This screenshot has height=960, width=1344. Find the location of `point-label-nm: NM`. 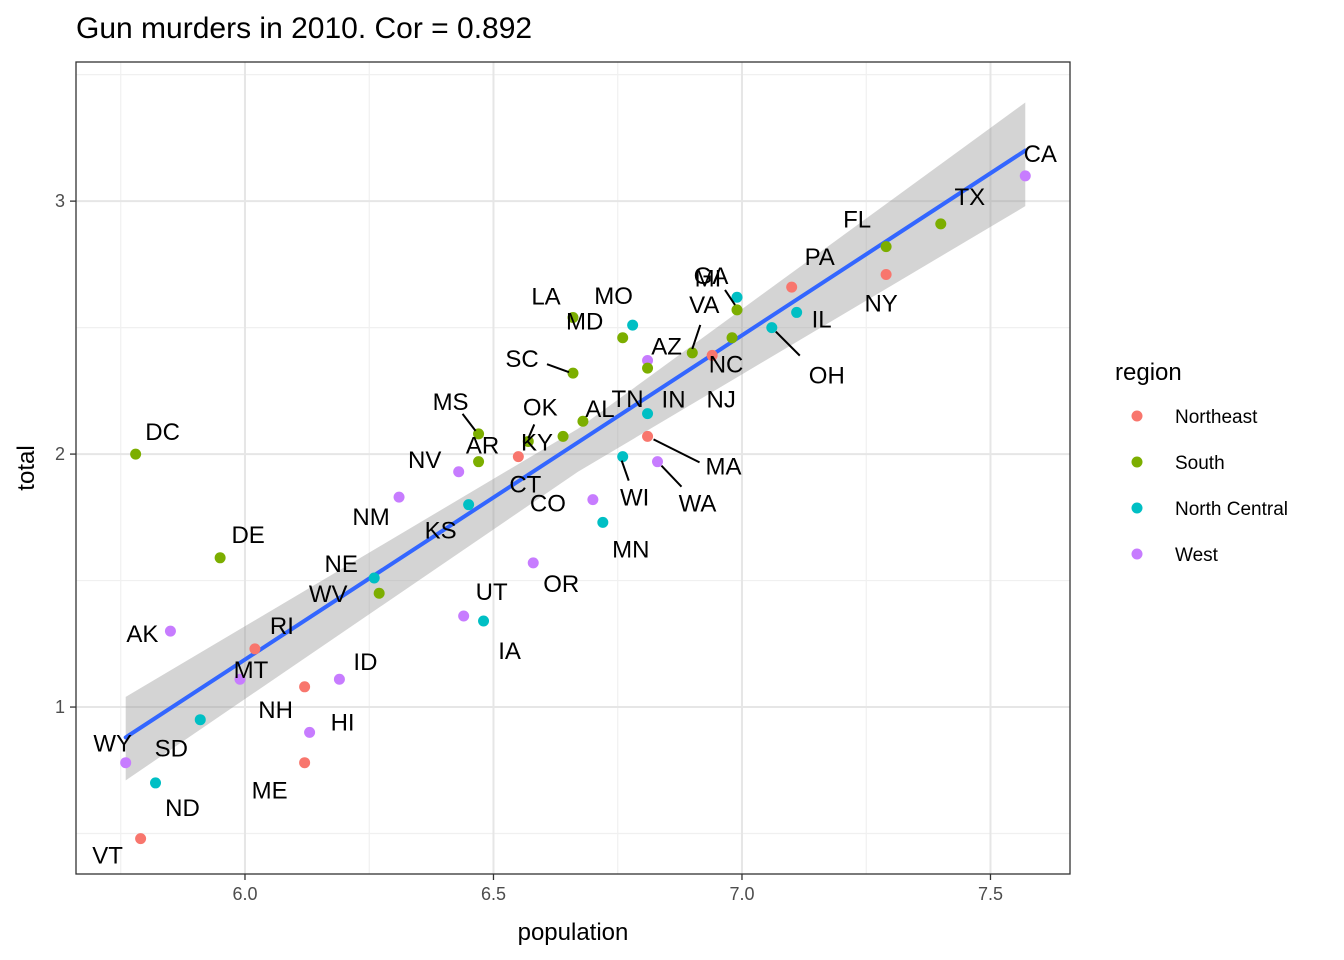

point-label-nm: NM is located at coordinates (370, 517).